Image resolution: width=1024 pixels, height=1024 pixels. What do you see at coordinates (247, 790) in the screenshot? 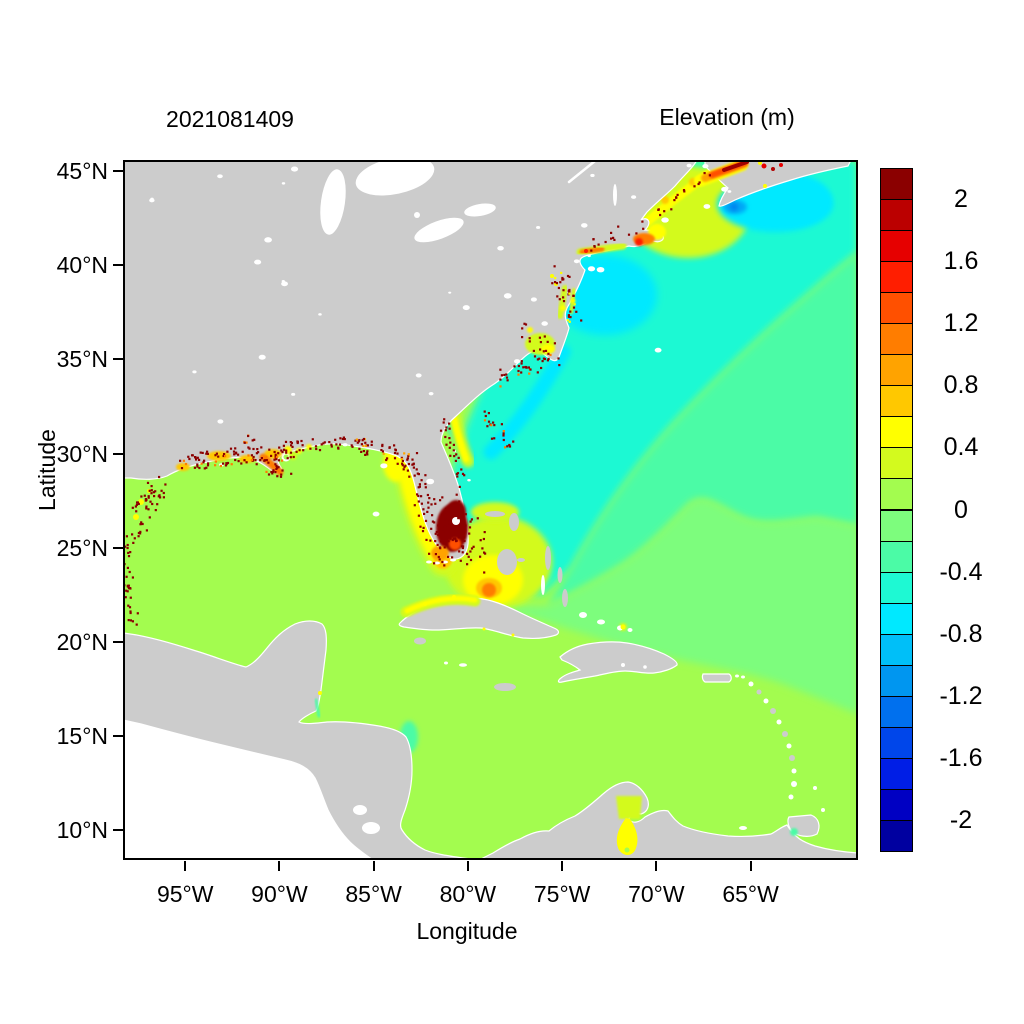
I see `outside-domain-region` at bounding box center [247, 790].